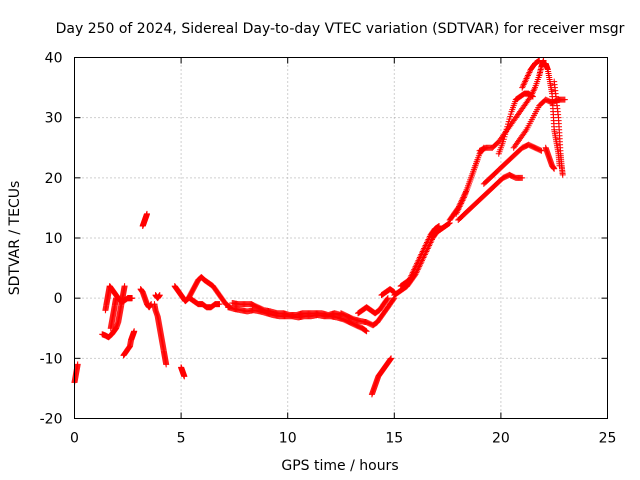 The width and height of the screenshot is (640, 480). Describe the element at coordinates (490, 197) in the screenshot. I see `series-s24` at that location.